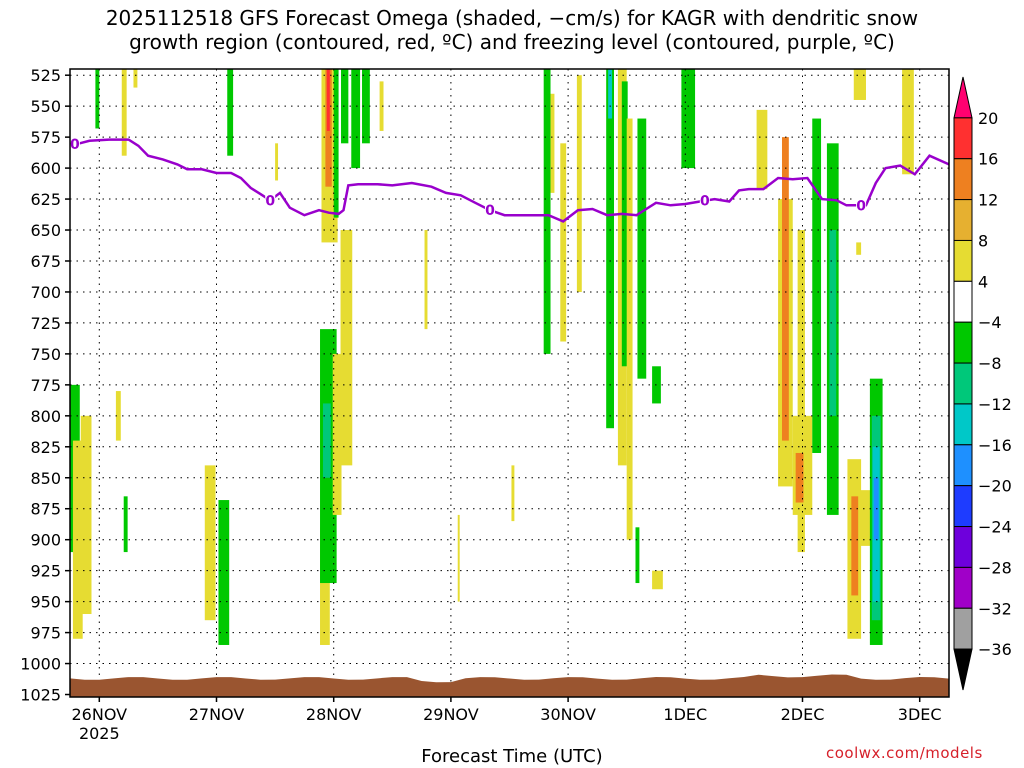 The image size is (1024, 768). What do you see at coordinates (963, 669) in the screenshot?
I see `colorbar-bottom-arrow` at bounding box center [963, 669].